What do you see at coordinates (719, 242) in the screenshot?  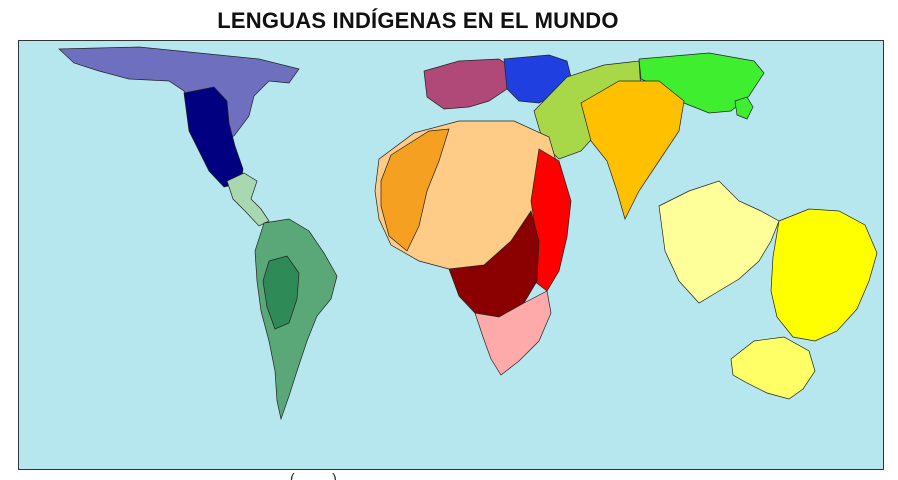 I see `region-southeast-asia` at bounding box center [719, 242].